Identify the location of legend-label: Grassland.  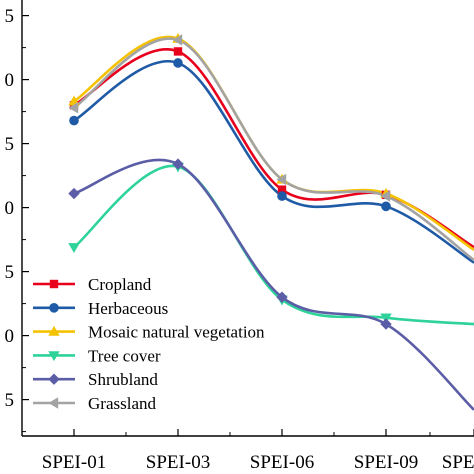
(122, 403).